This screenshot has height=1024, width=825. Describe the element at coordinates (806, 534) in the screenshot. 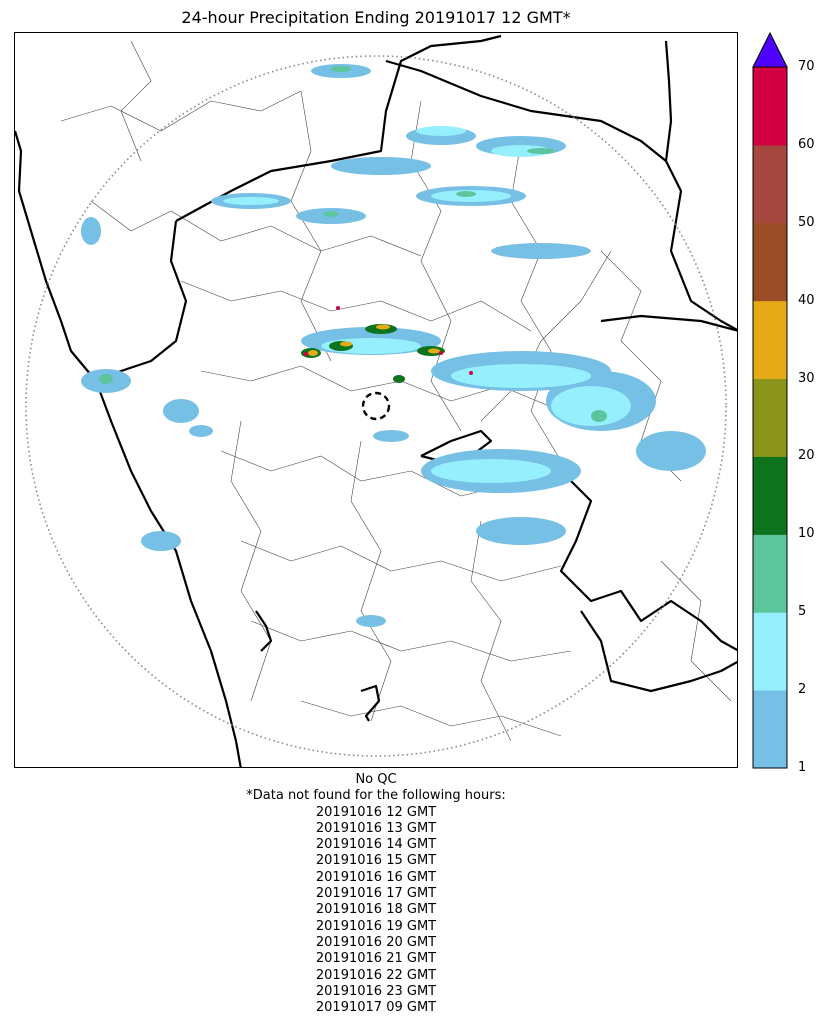

I see `colorbar-tick-label: 10` at that location.